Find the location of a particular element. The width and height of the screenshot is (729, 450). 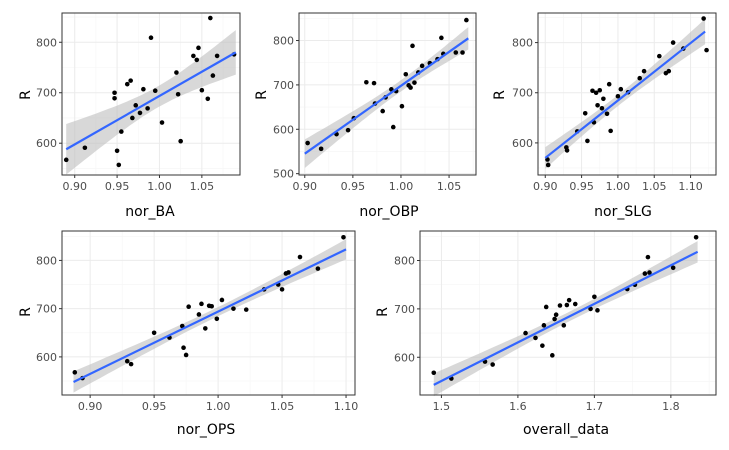

plot-area: 0.90 0.95 1.00 1.05 600 700 800 is located at coordinates (138, 102).